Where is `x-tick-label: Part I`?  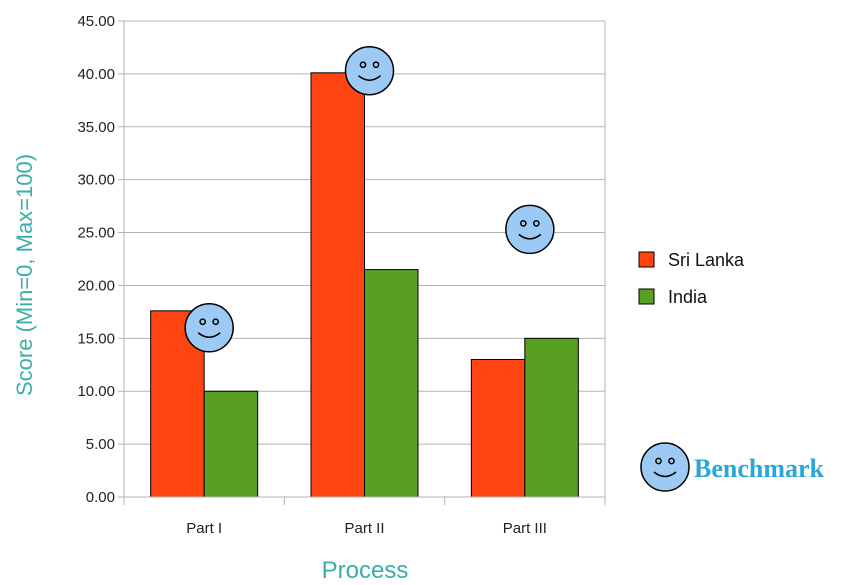
x-tick-label: Part I is located at coordinates (204, 528).